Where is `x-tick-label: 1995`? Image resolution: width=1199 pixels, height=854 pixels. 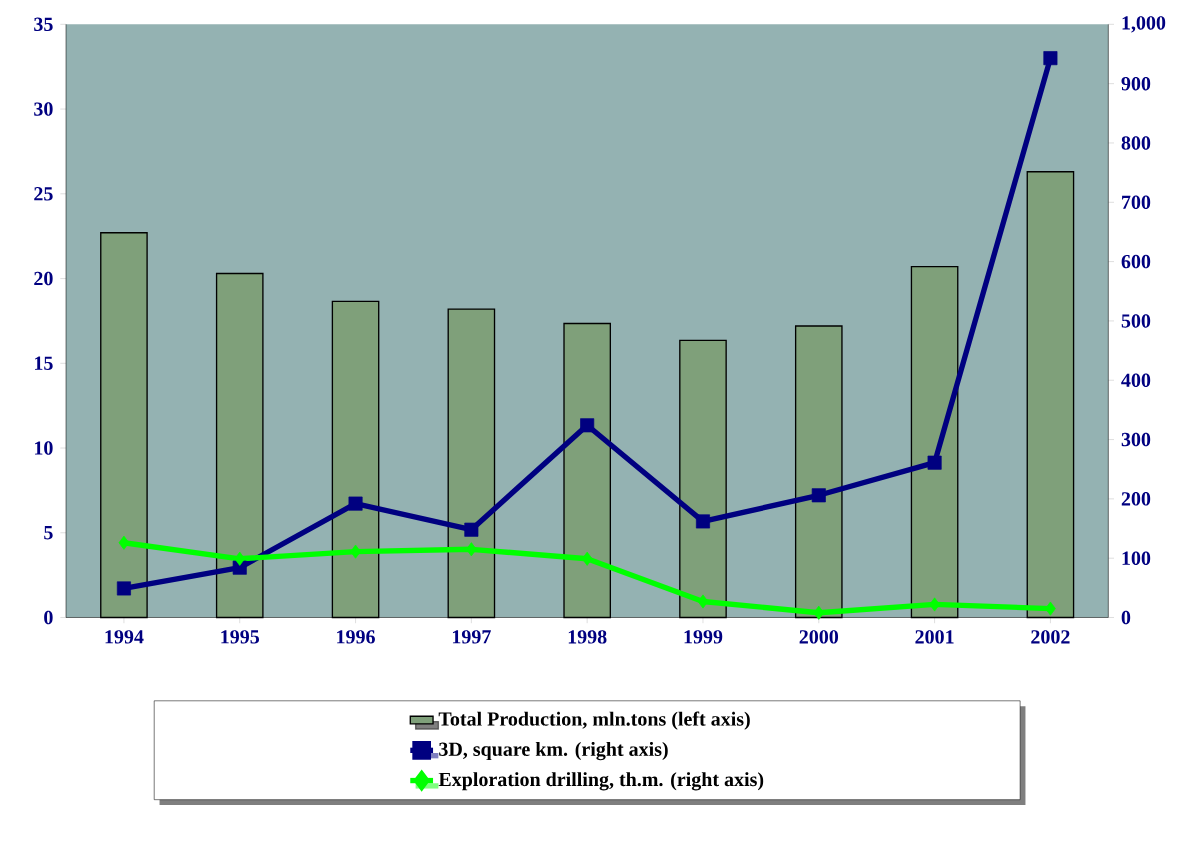
x-tick-label: 1995 is located at coordinates (240, 637).